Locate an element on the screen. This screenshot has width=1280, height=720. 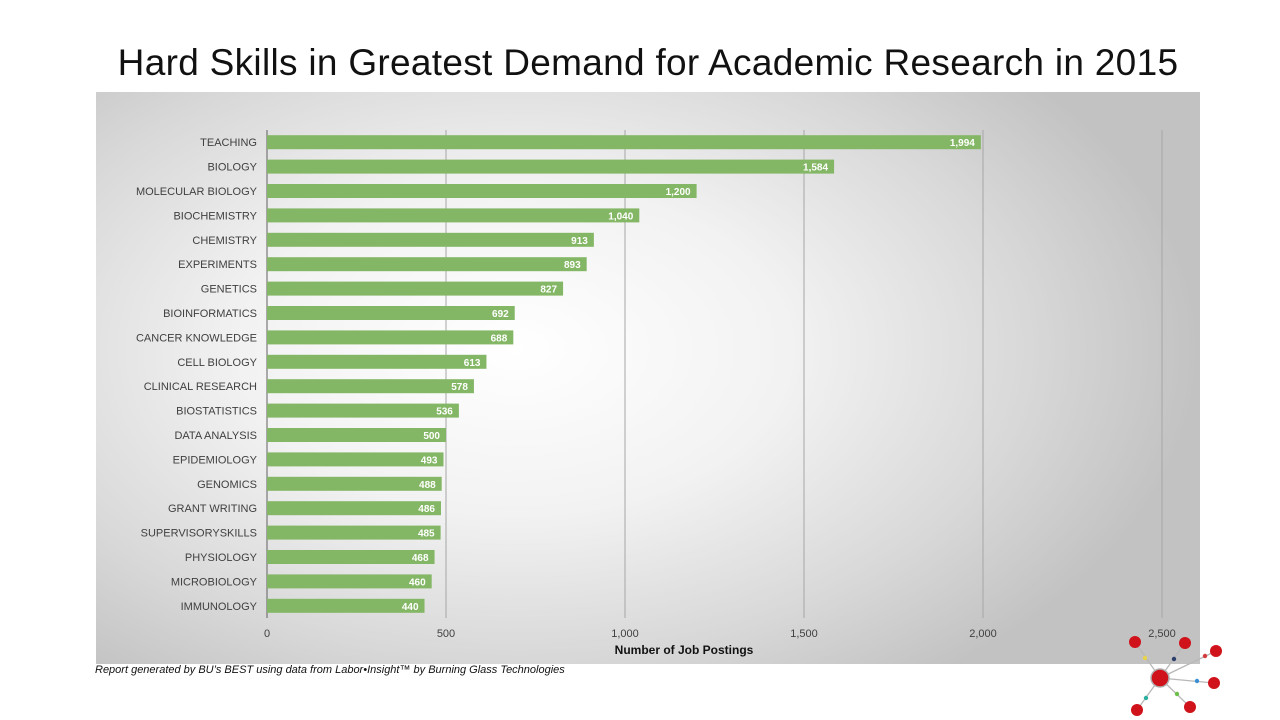
bar-value-label: 468 is located at coordinates (420, 558).